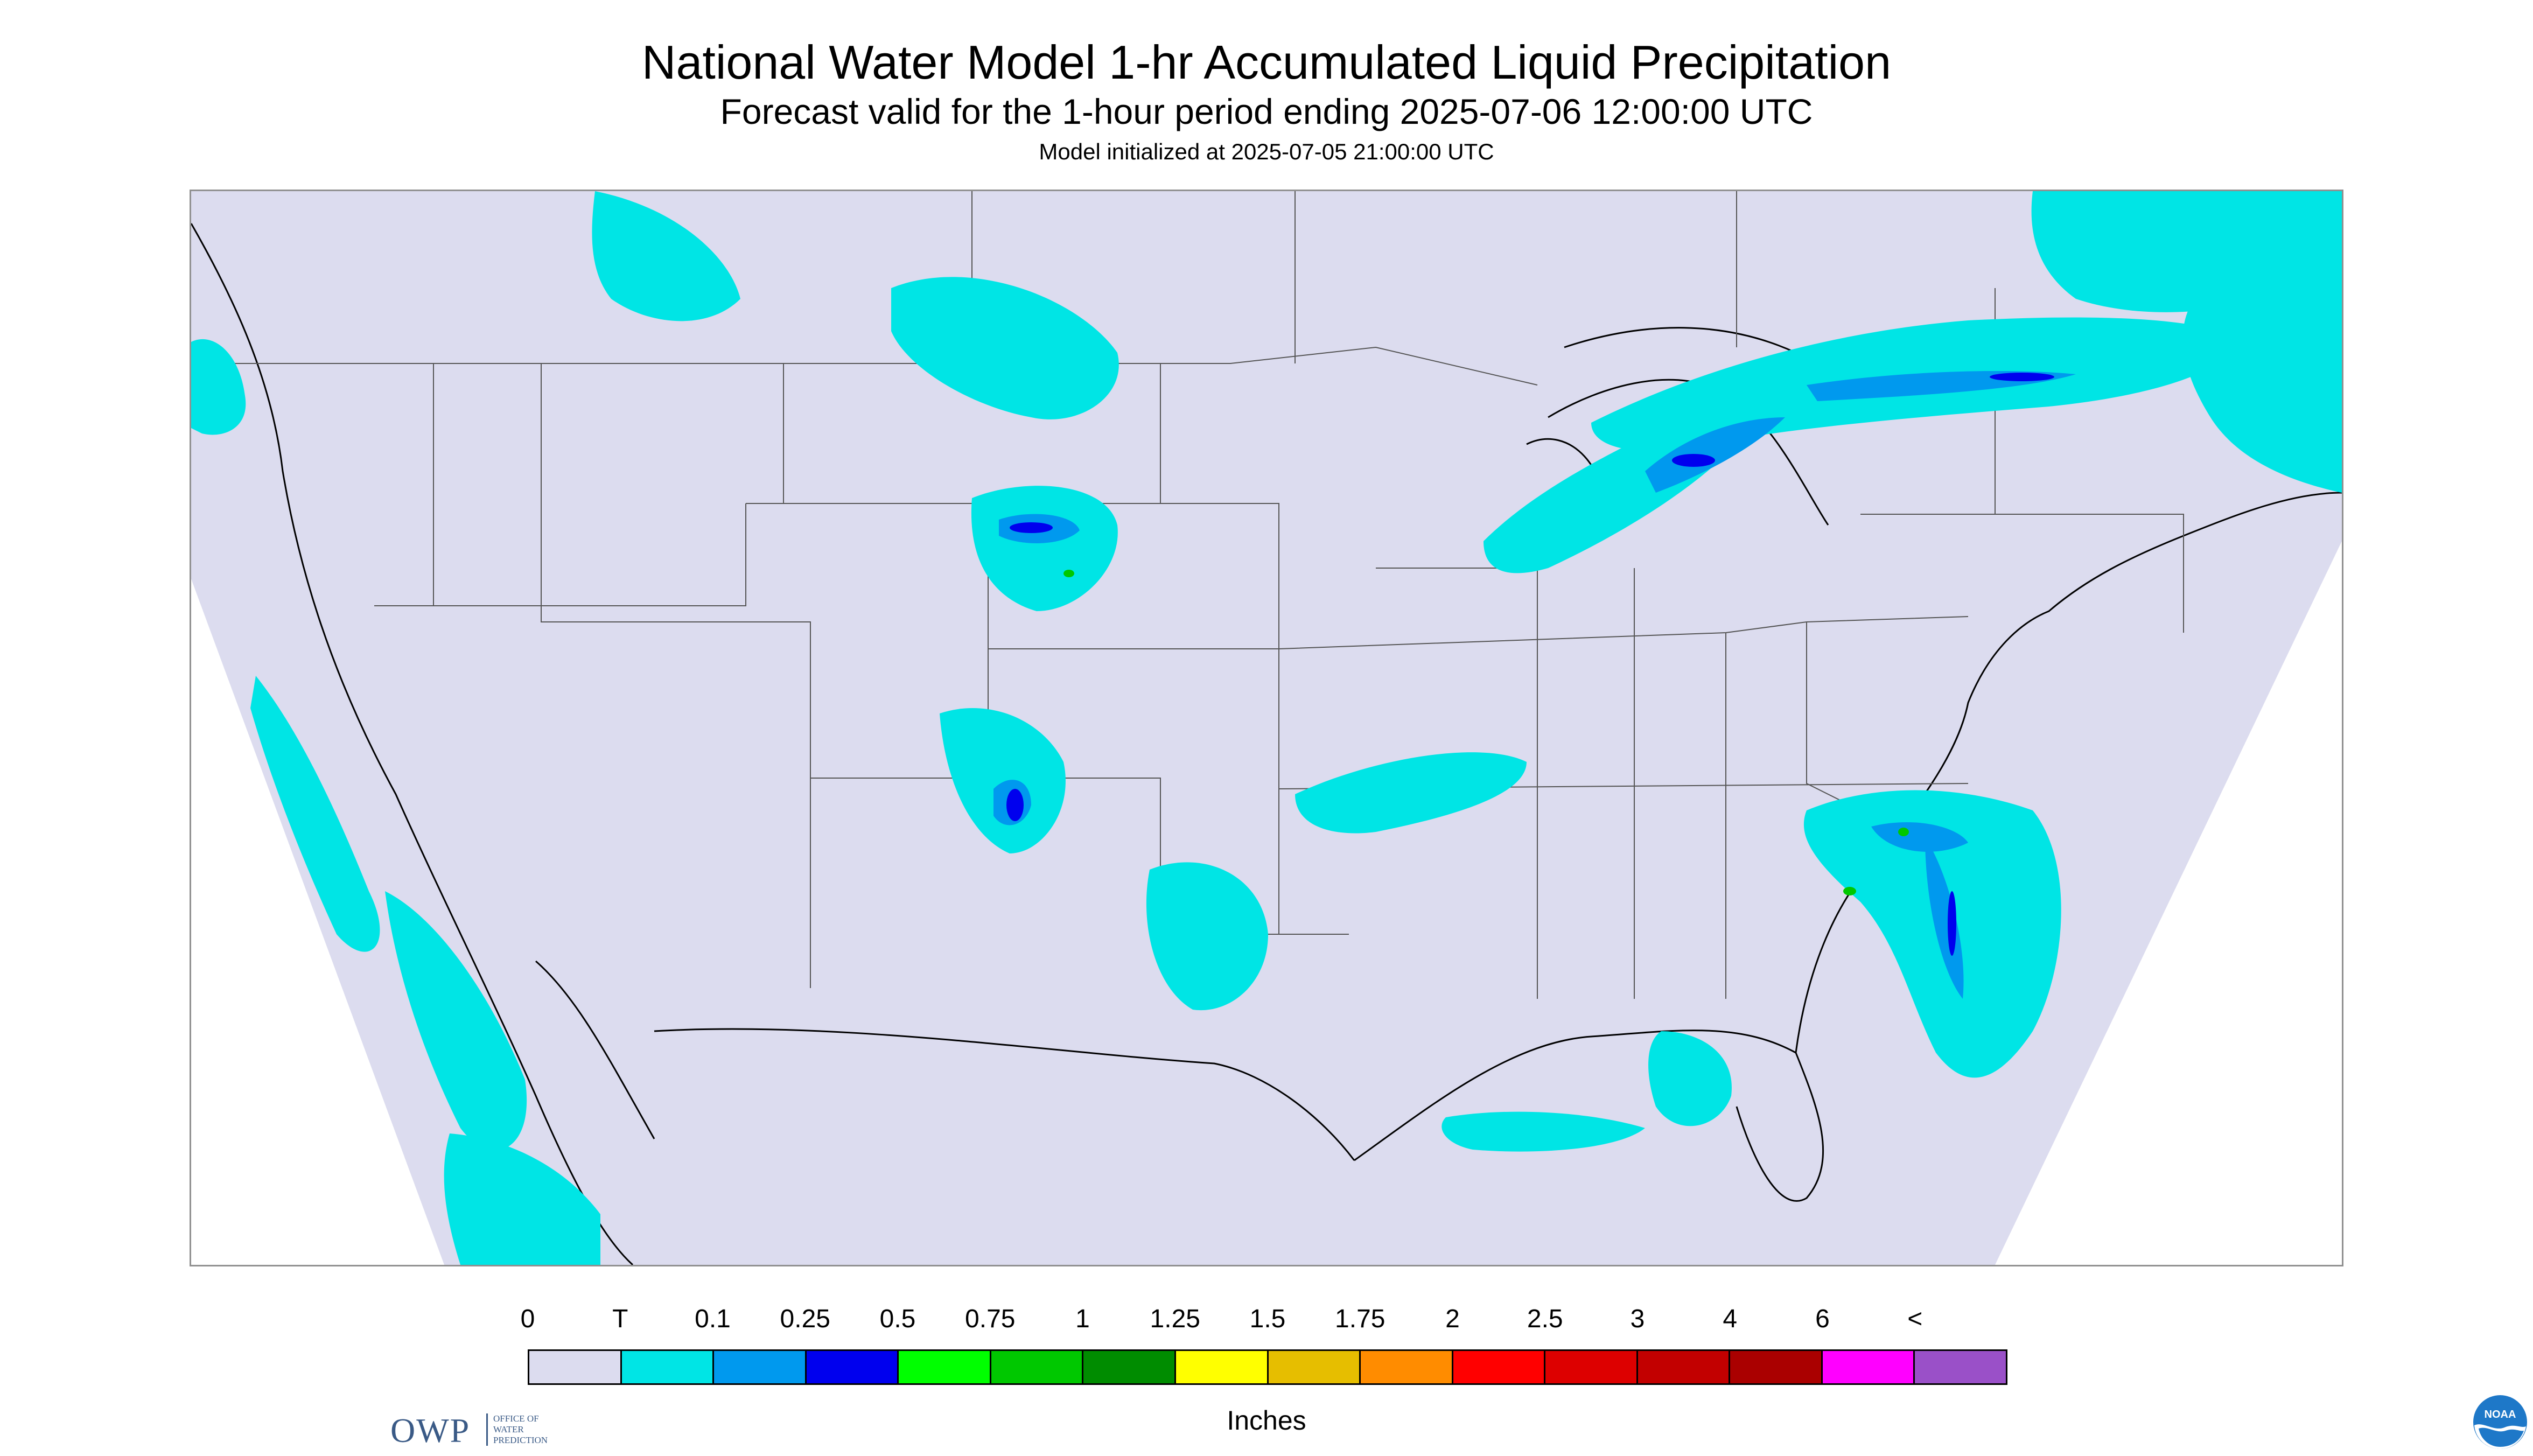 Image resolution: width=2533 pixels, height=1456 pixels. What do you see at coordinates (1360, 1319) in the screenshot?
I see `legend-tick-label: 1.75` at bounding box center [1360, 1319].